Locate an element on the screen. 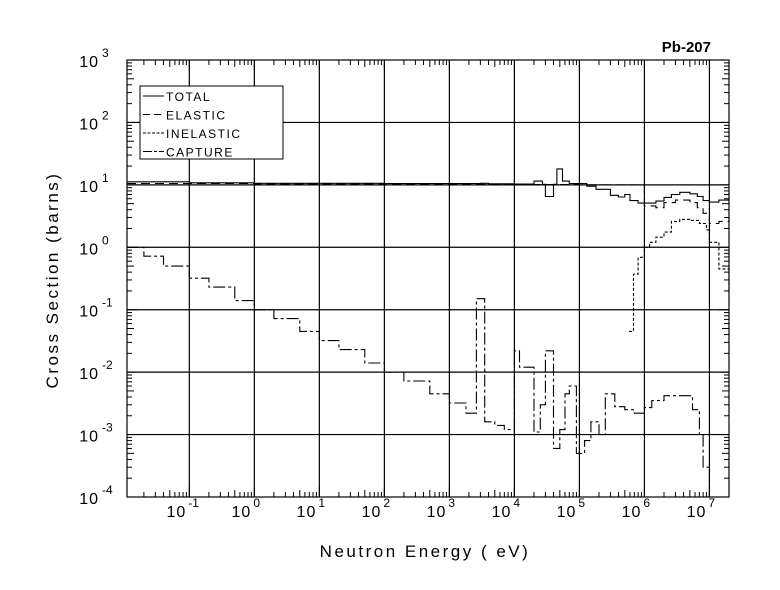  x-tick-exponent: 1 is located at coordinates (321, 503).